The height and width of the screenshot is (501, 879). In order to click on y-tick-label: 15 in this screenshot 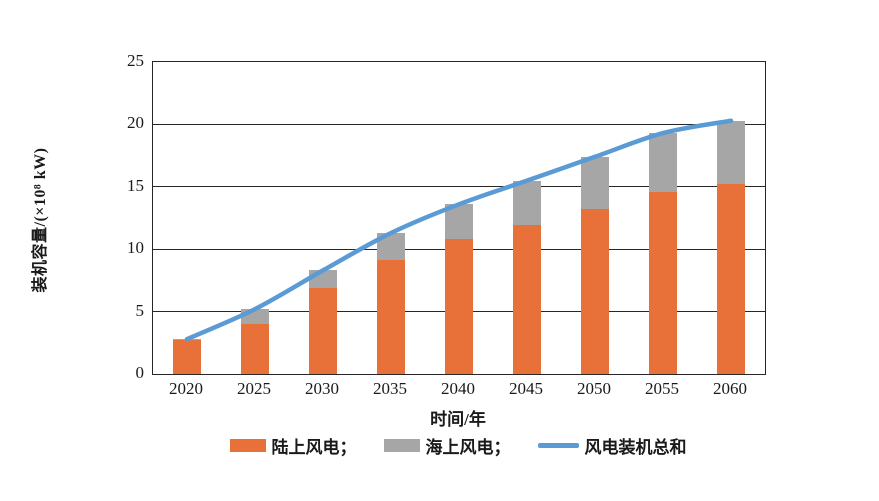, I will do `click(135, 185)`.